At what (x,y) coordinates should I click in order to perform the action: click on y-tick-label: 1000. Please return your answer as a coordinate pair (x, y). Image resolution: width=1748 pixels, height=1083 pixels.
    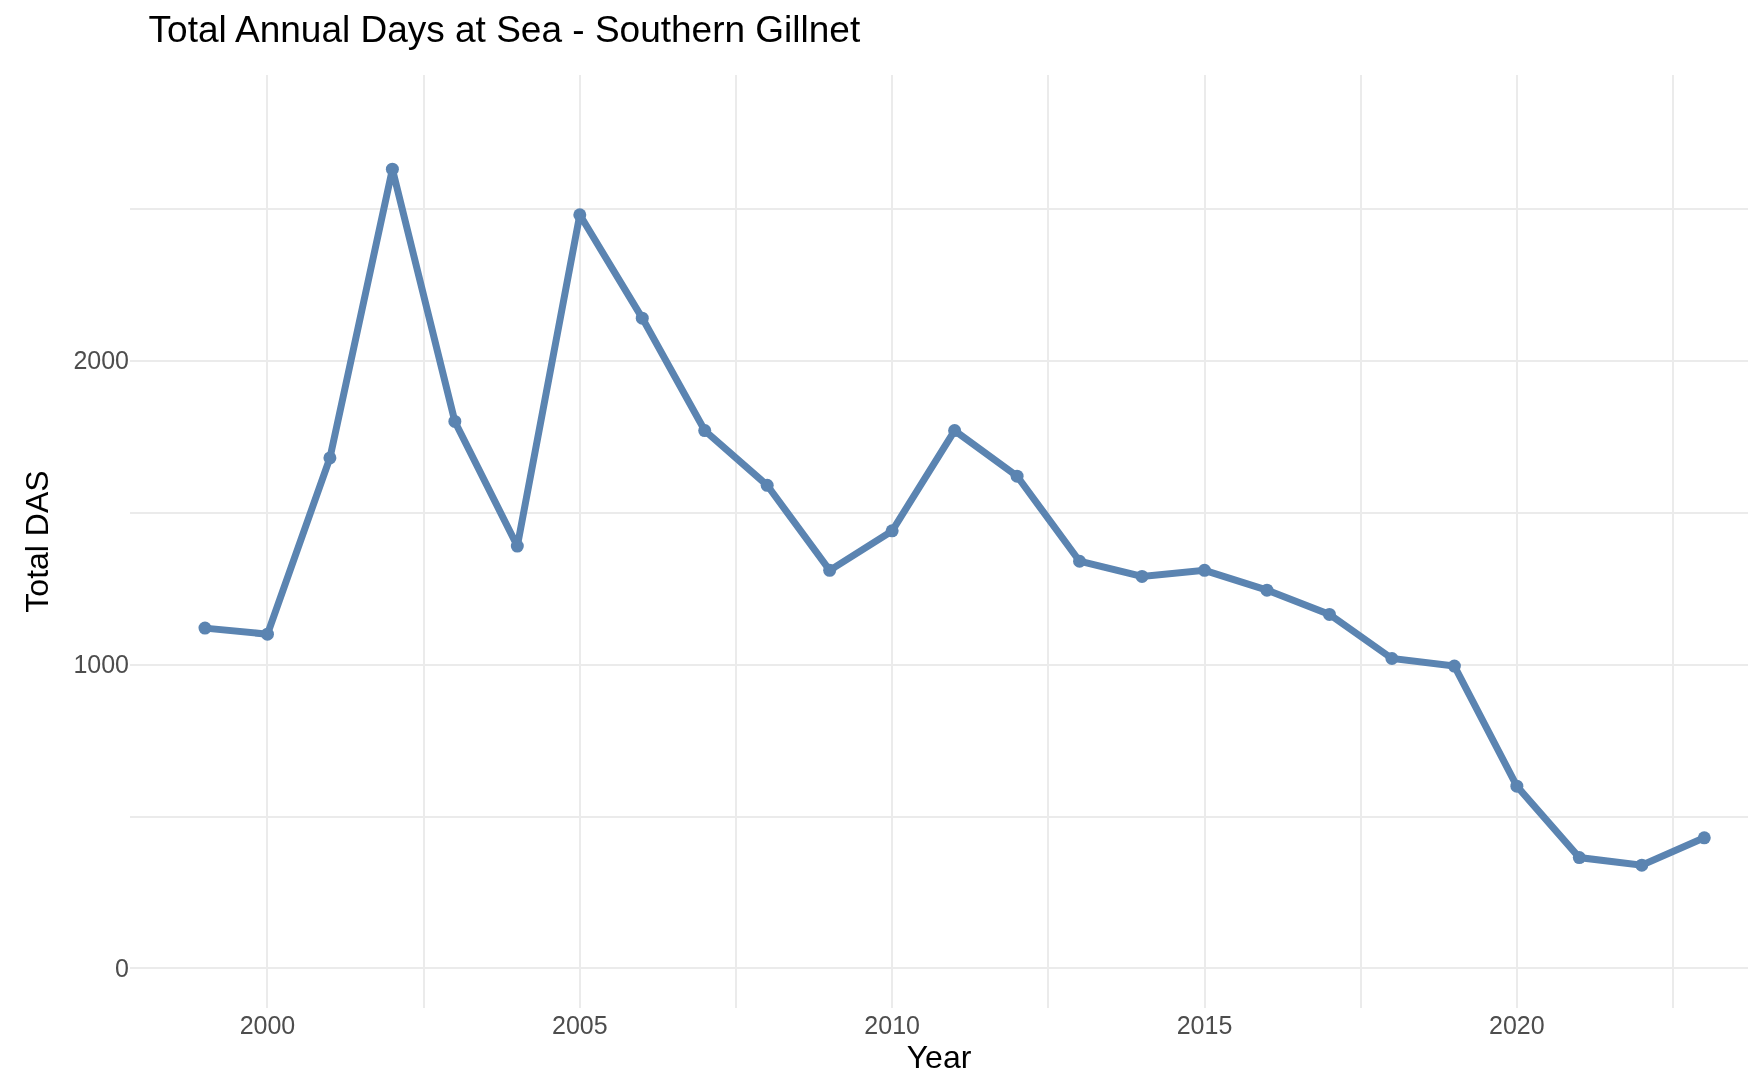
    Looking at the image, I should click on (101, 664).